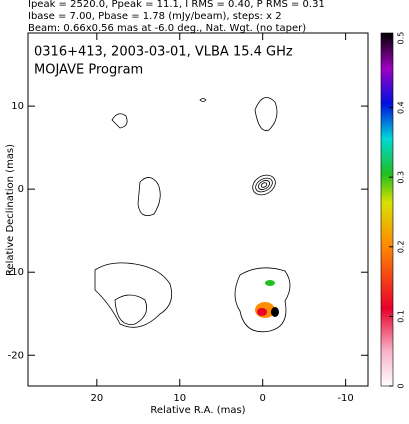  I want to click on colorbar-tick-label: 0.2, so click(401, 246).